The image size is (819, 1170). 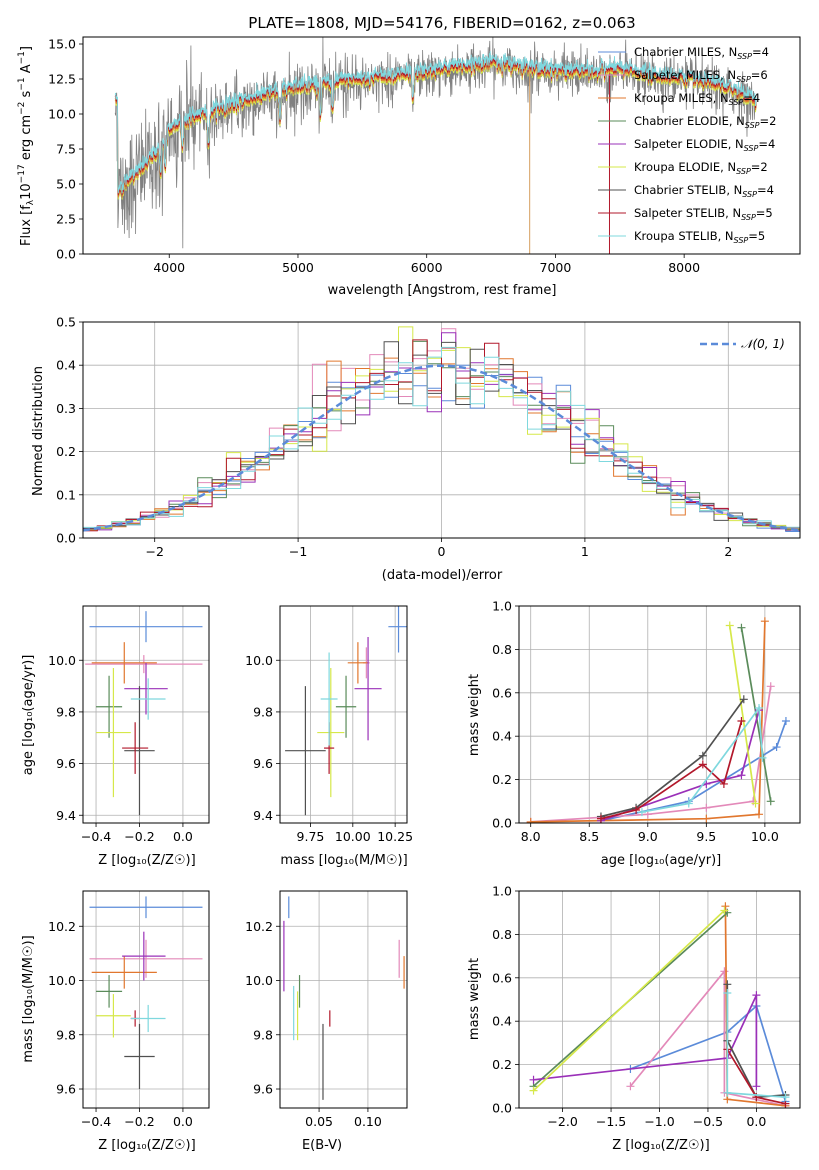 What do you see at coordinates (611, 1121) in the screenshot?
I see `x-tick-label: −1.5` at bounding box center [611, 1121].